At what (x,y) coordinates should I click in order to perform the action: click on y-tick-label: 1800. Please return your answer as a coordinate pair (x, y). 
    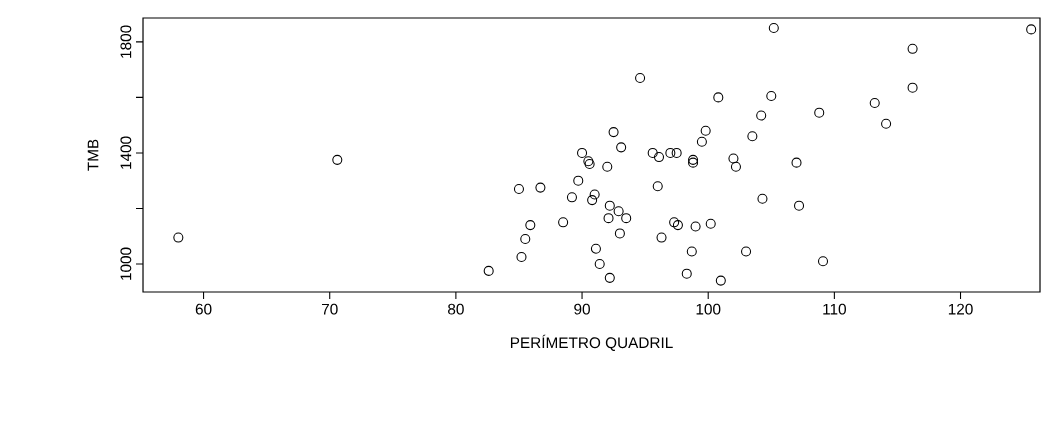
    Looking at the image, I should click on (126, 41).